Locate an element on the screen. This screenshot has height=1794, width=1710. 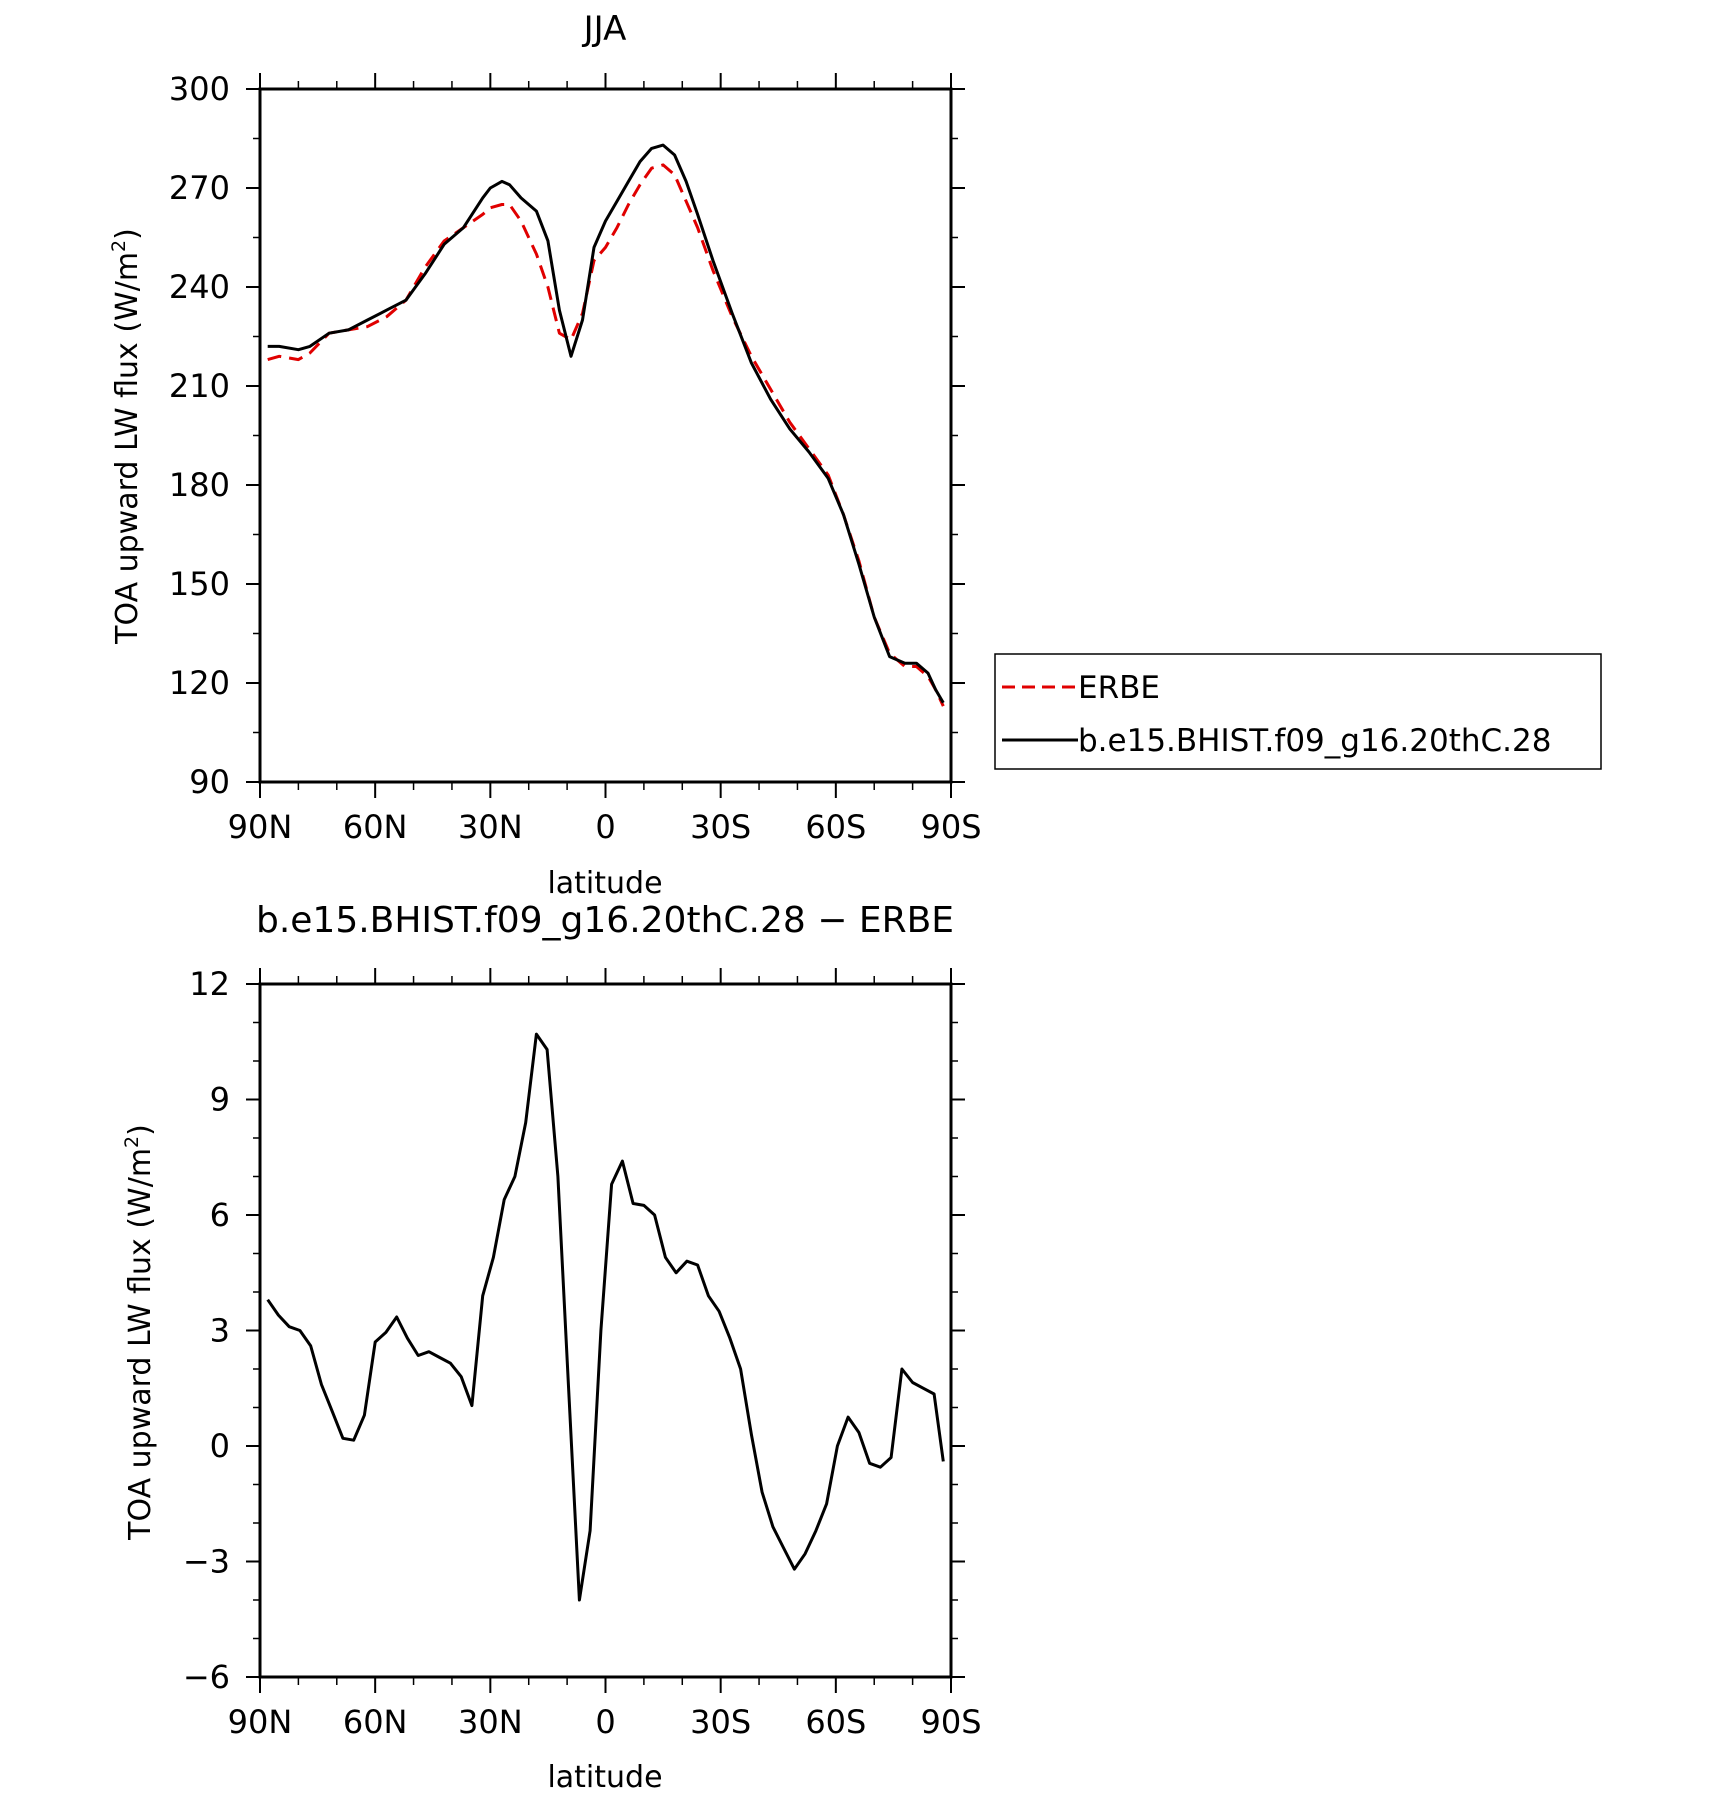
y-tick-label: 0 is located at coordinates (220, 1446).